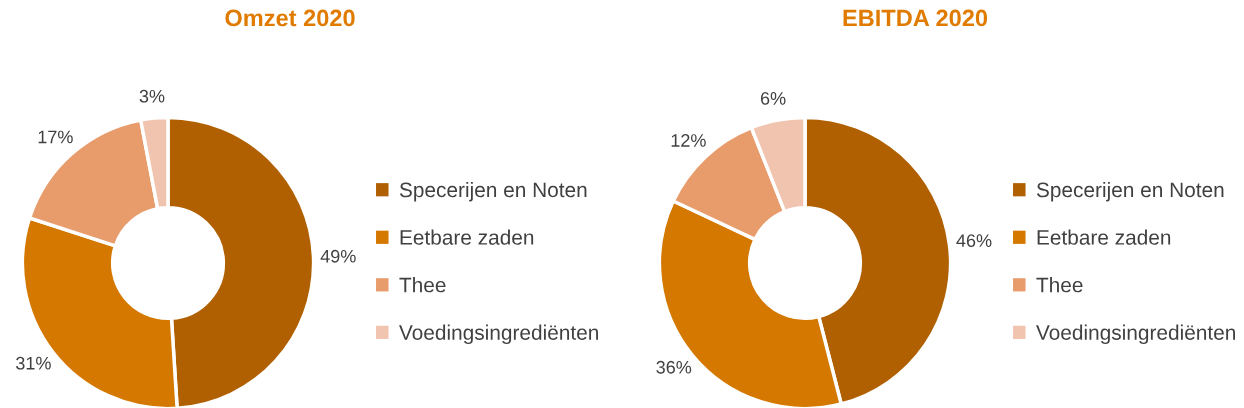  What do you see at coordinates (290, 18) in the screenshot?
I see `chart-title: Omzet 2020` at bounding box center [290, 18].